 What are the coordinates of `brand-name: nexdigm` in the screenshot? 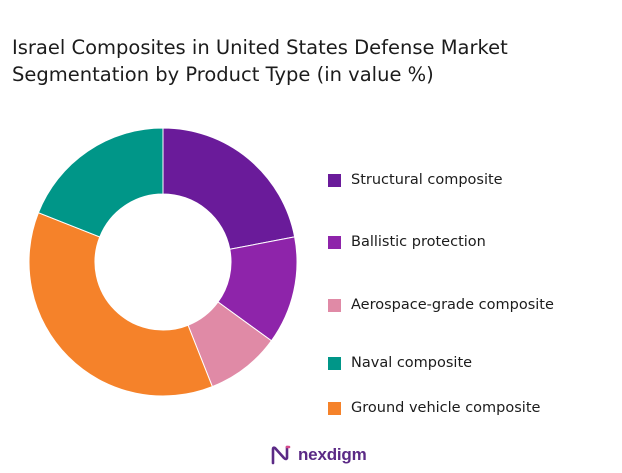 It's located at (332, 454).